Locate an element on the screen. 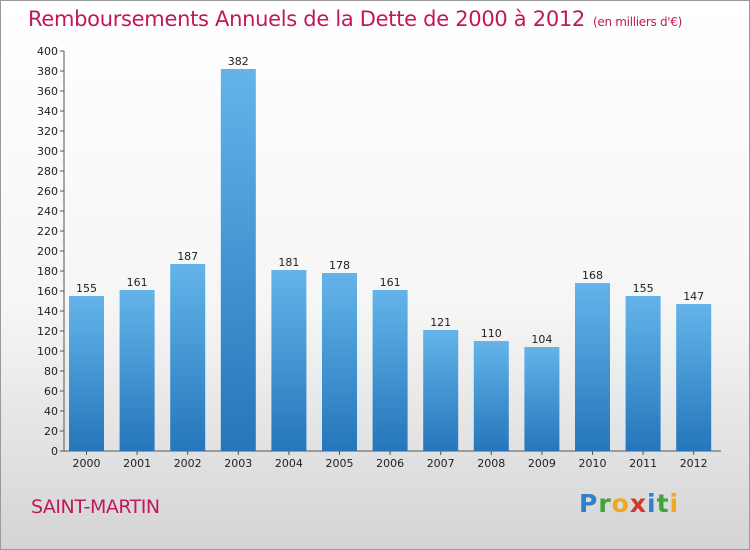 This screenshot has height=550, width=750. x-tick-label: 2011 is located at coordinates (643, 463).